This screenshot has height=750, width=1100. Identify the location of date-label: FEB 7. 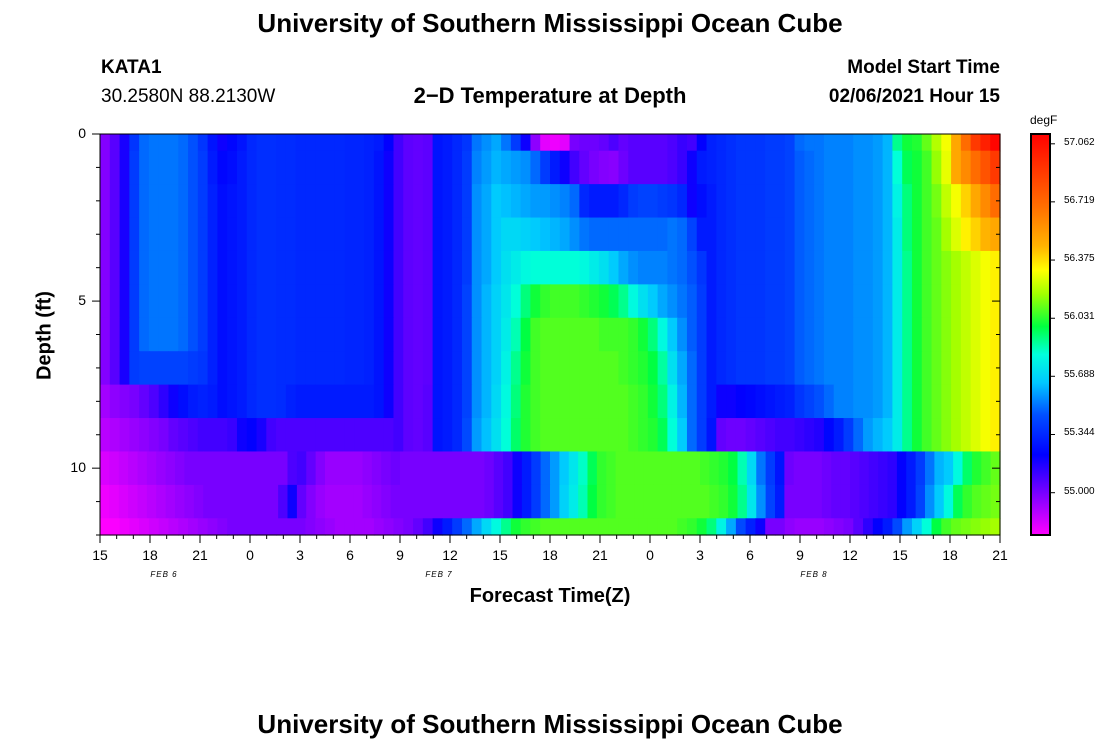
(439, 574).